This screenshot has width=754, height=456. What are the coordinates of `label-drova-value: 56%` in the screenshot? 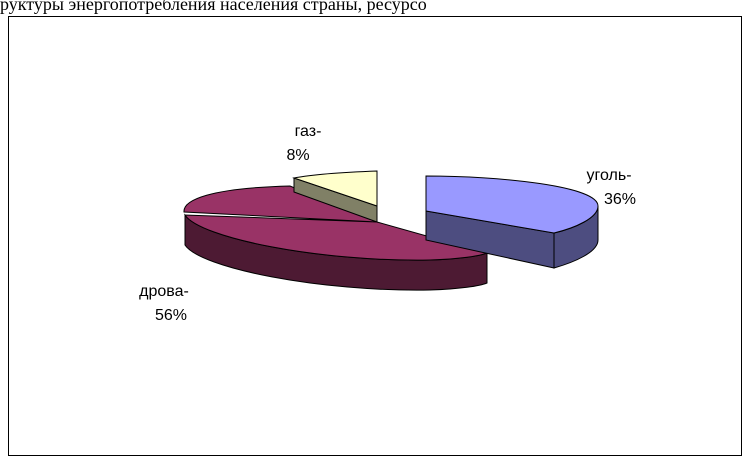 It's located at (171, 315).